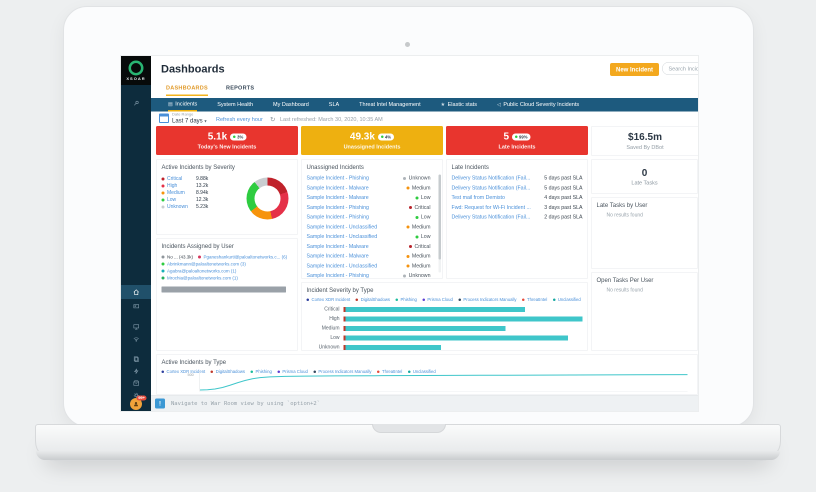 The image size is (816, 492). Describe the element at coordinates (160, 403) in the screenshot. I see `cli-run-button: !` at that location.